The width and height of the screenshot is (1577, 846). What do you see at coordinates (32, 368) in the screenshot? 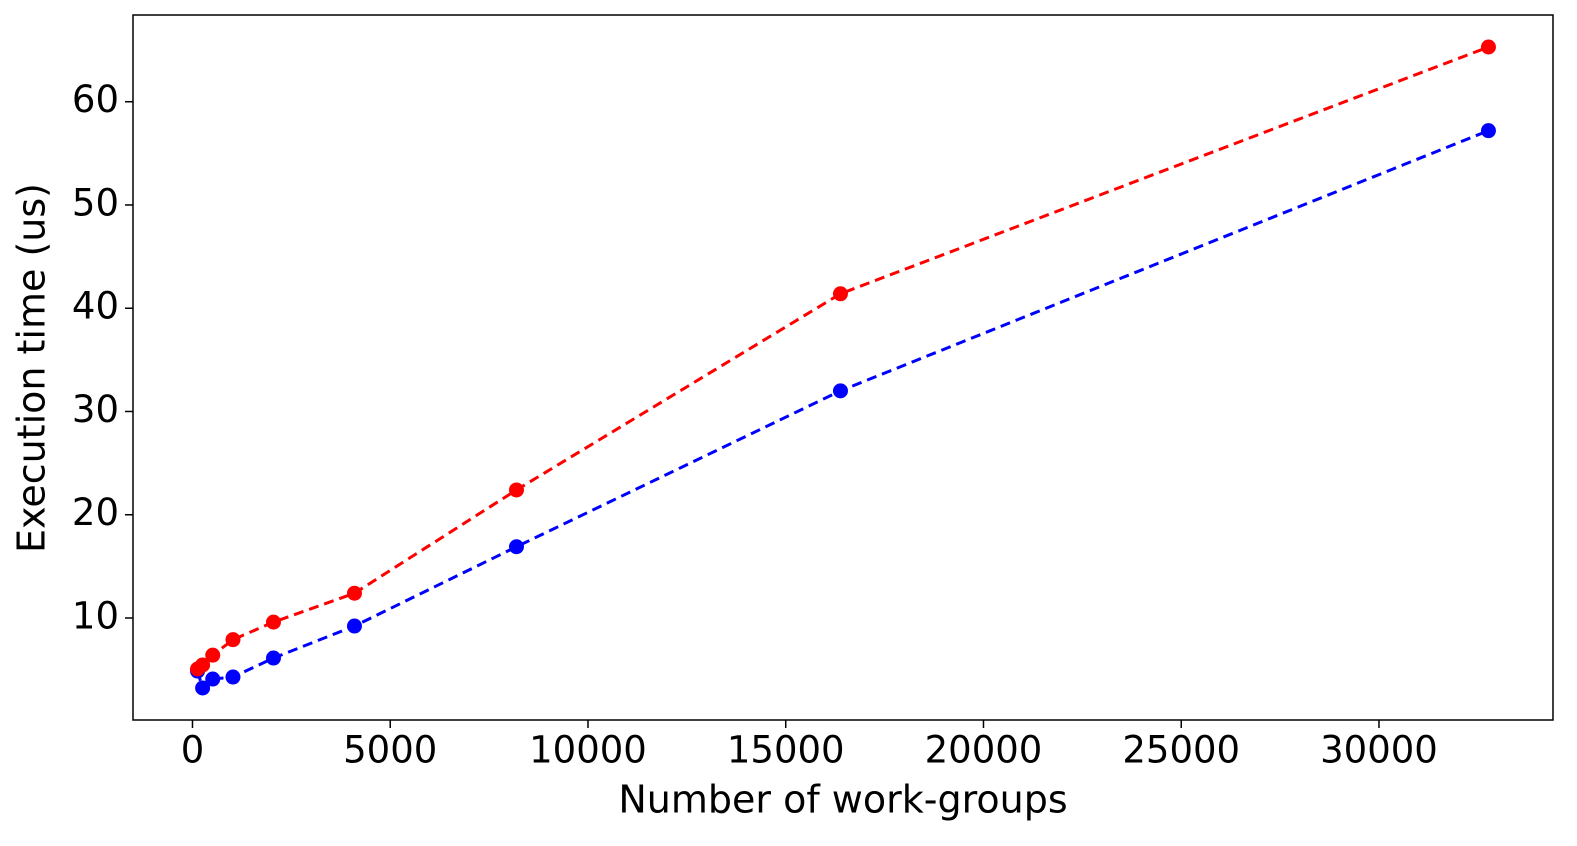
I see `y-axis-label: Execution time (us)` at bounding box center [32, 368].